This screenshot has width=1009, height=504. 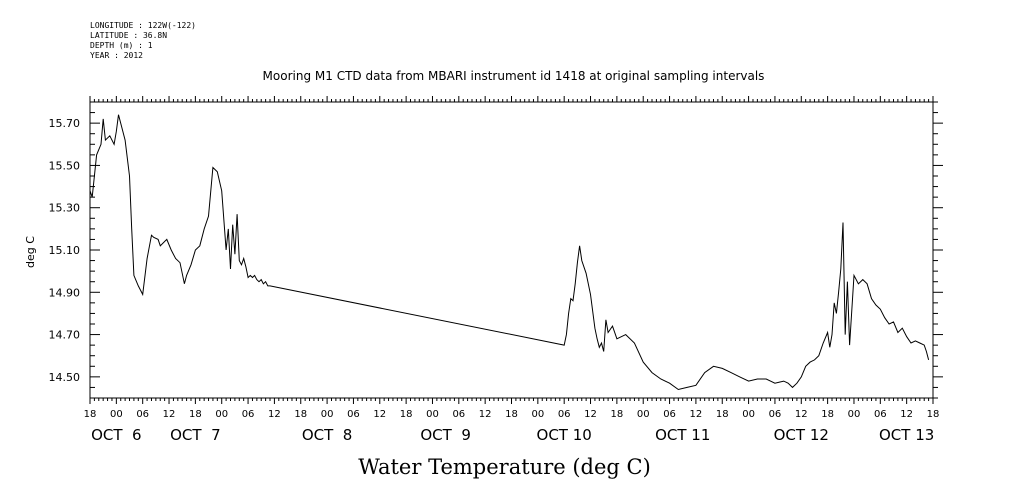 I want to click on latitude-label: LATITUDE : 36.8N, so click(x=129, y=35).